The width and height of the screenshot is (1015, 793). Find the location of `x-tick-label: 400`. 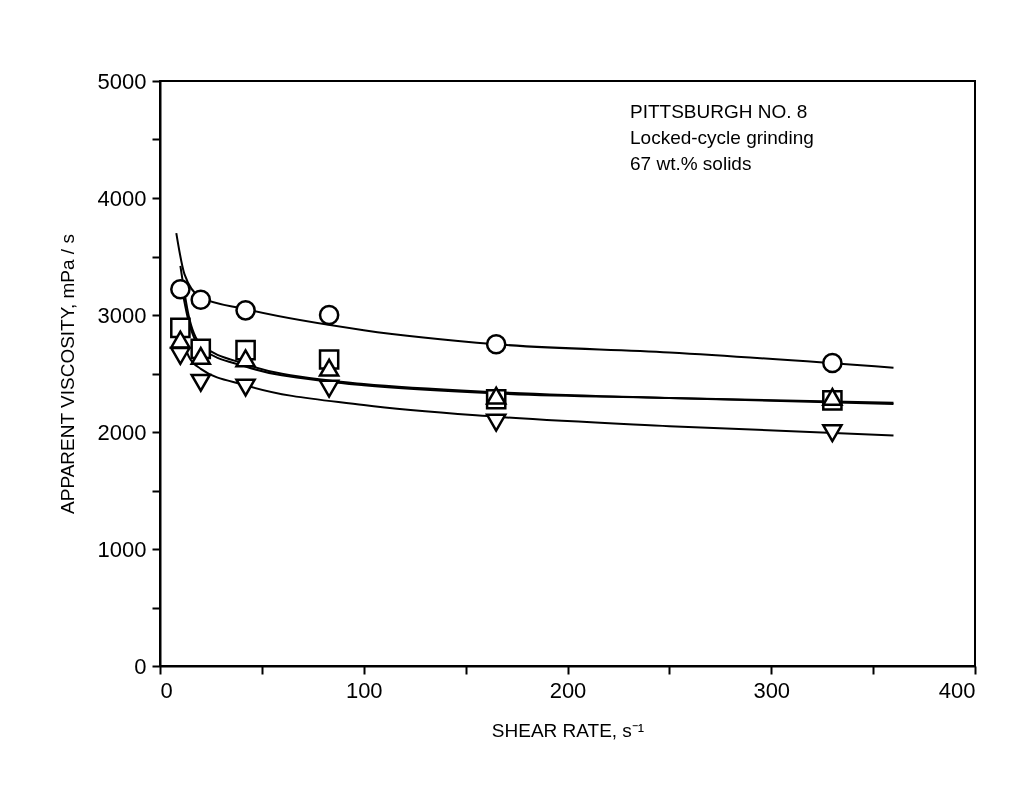

x-tick-label: 400 is located at coordinates (957, 690).